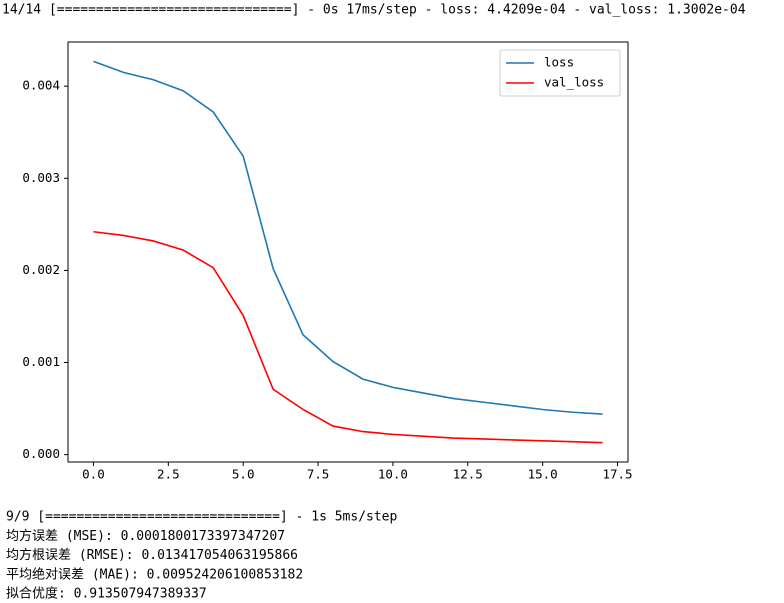 This screenshot has height=603, width=784. What do you see at coordinates (93, 474) in the screenshot?
I see `x-tick-label: 0.0` at bounding box center [93, 474].